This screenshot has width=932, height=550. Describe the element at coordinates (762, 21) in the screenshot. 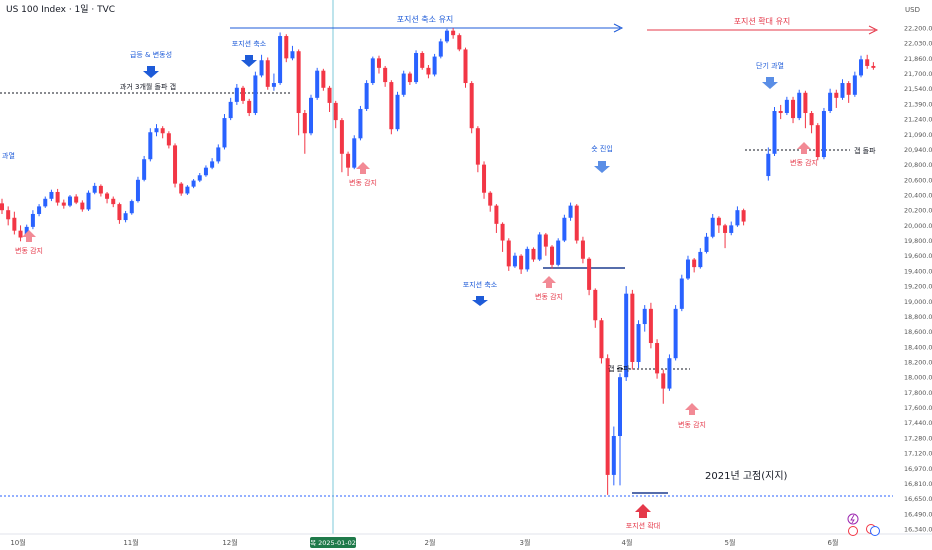

I see `annotation-pos-expand-keep: 포지션 확대 유지` at that location.